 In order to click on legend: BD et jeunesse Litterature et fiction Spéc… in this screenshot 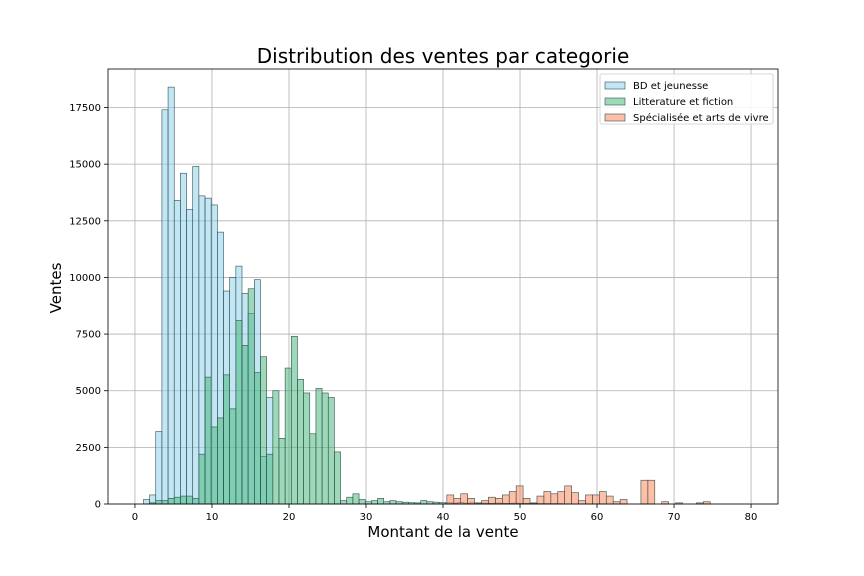, I will do `click(686, 99)`.